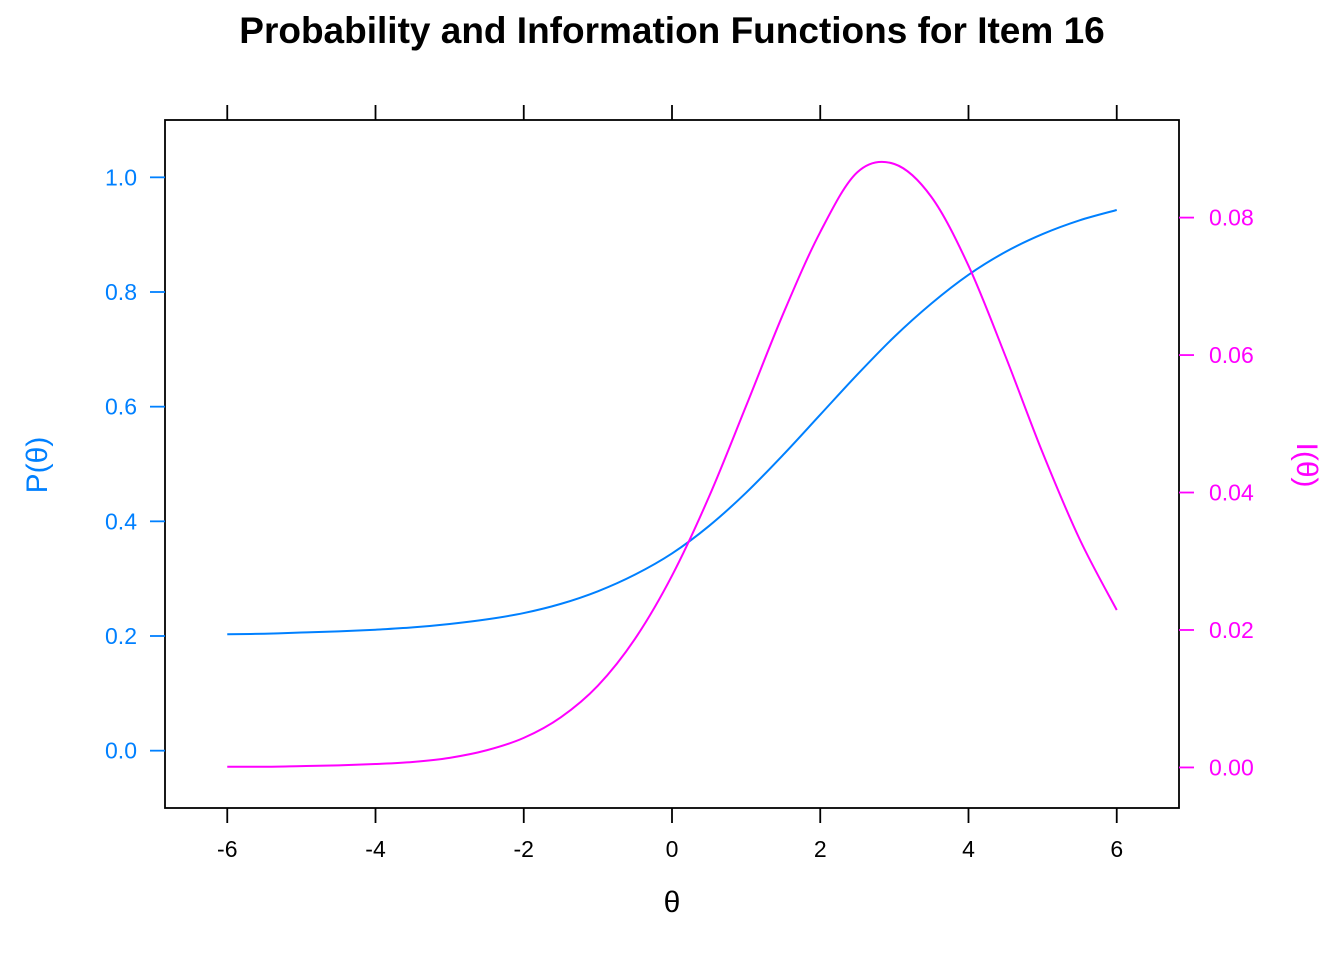  I want to click on x-tick-label: 4, so click(968, 849).